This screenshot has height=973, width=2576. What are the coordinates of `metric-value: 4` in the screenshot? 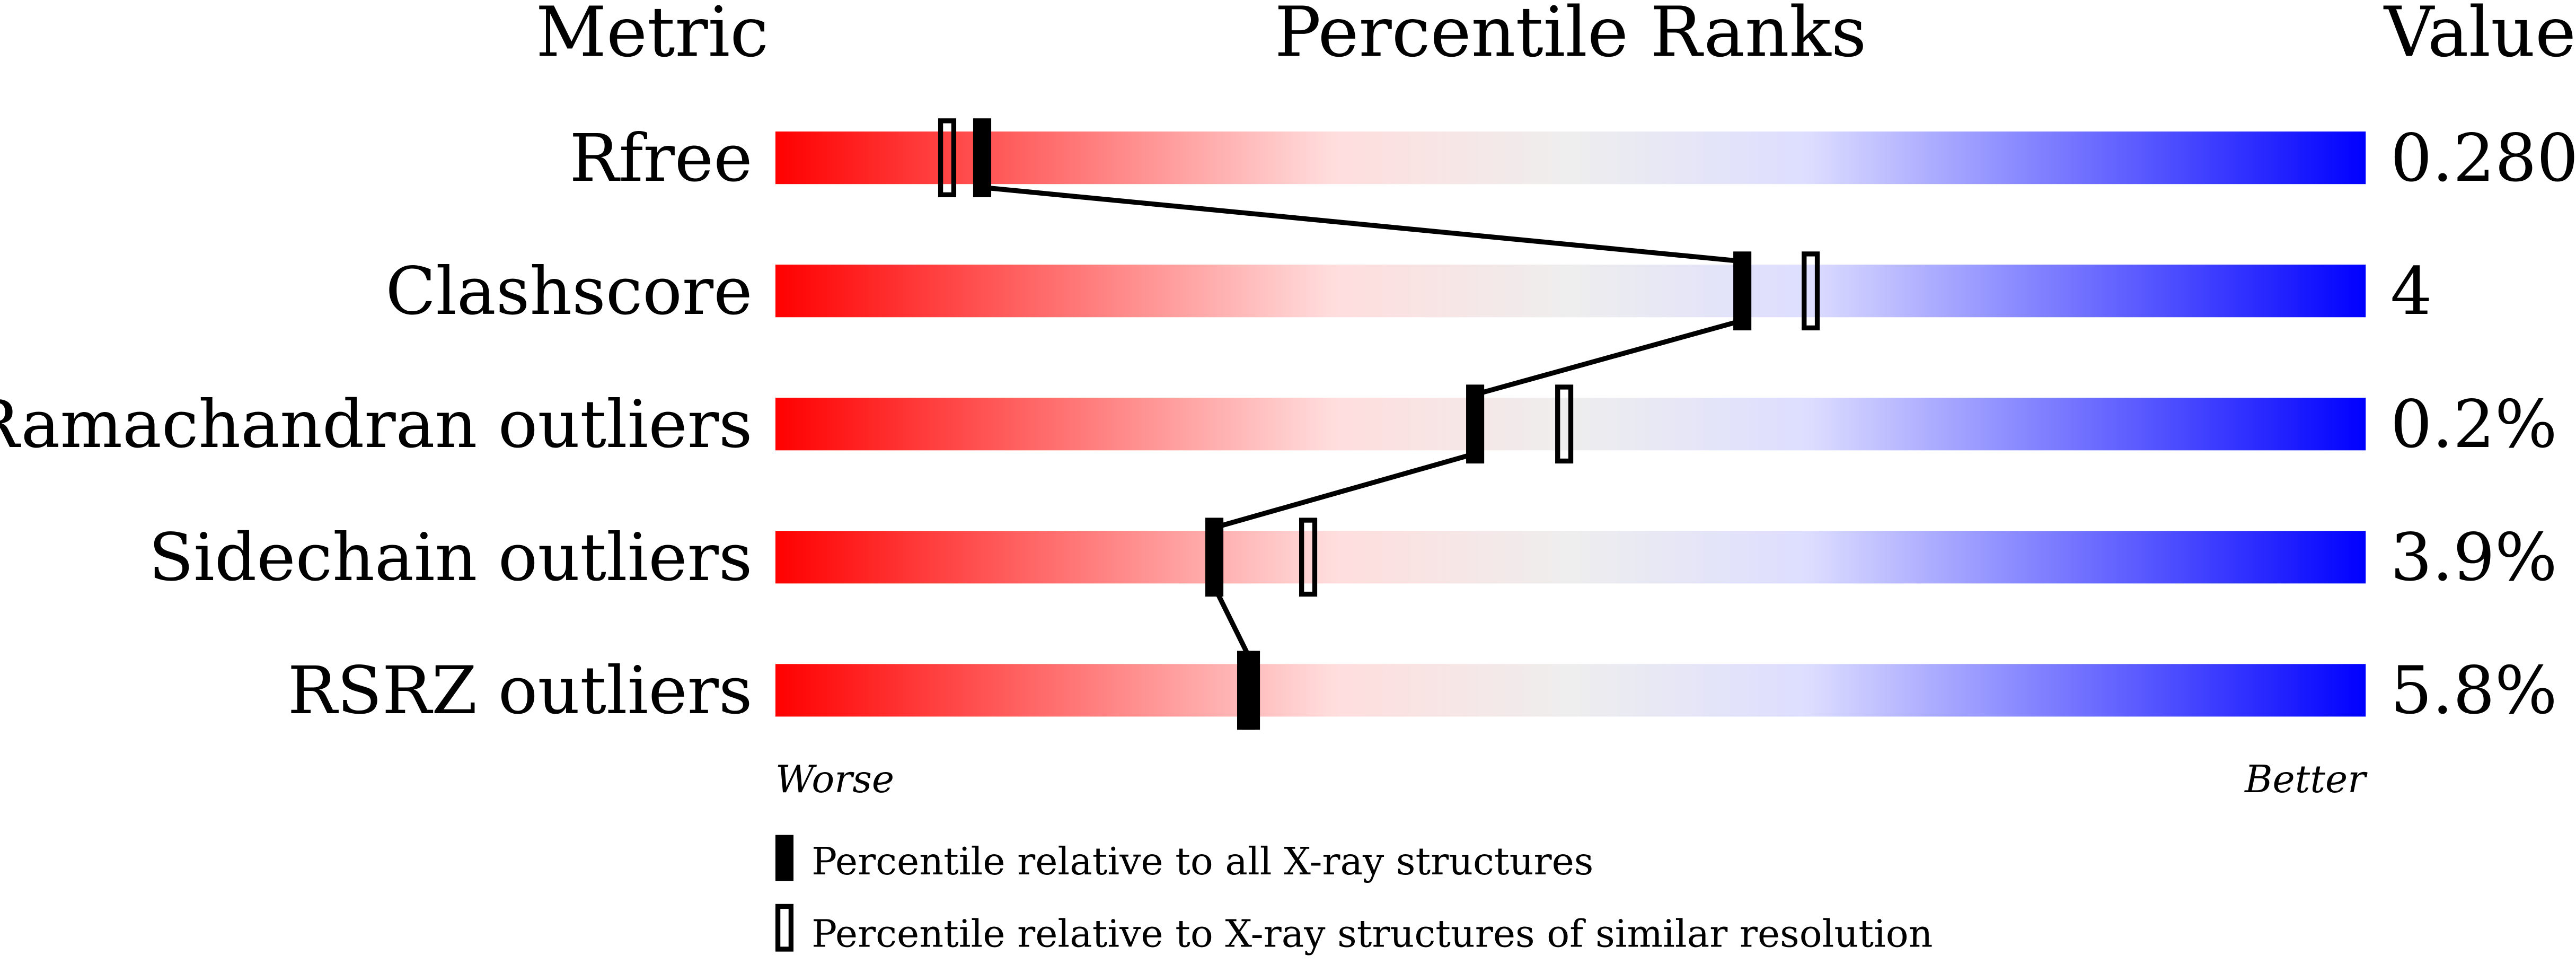 It's located at (2411, 291).